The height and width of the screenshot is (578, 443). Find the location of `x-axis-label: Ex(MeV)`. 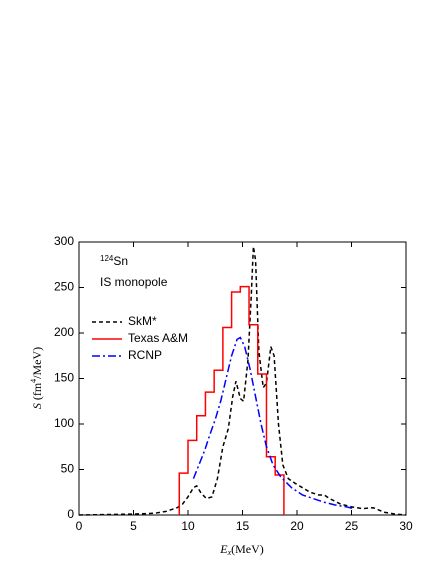

x-axis-label: Ex(MeV) is located at coordinates (241, 549).